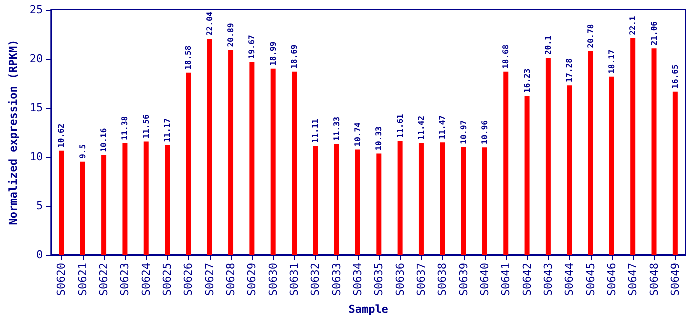 The image size is (690, 320). I want to click on x-tick-label: S0647, so click(633, 279).